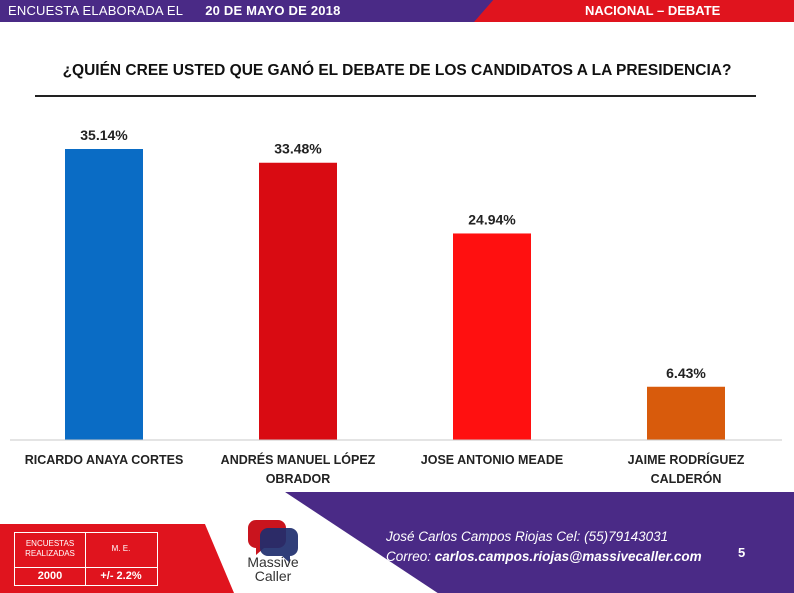 The height and width of the screenshot is (593, 794). I want to click on massive-caller-logo, so click(273, 541).